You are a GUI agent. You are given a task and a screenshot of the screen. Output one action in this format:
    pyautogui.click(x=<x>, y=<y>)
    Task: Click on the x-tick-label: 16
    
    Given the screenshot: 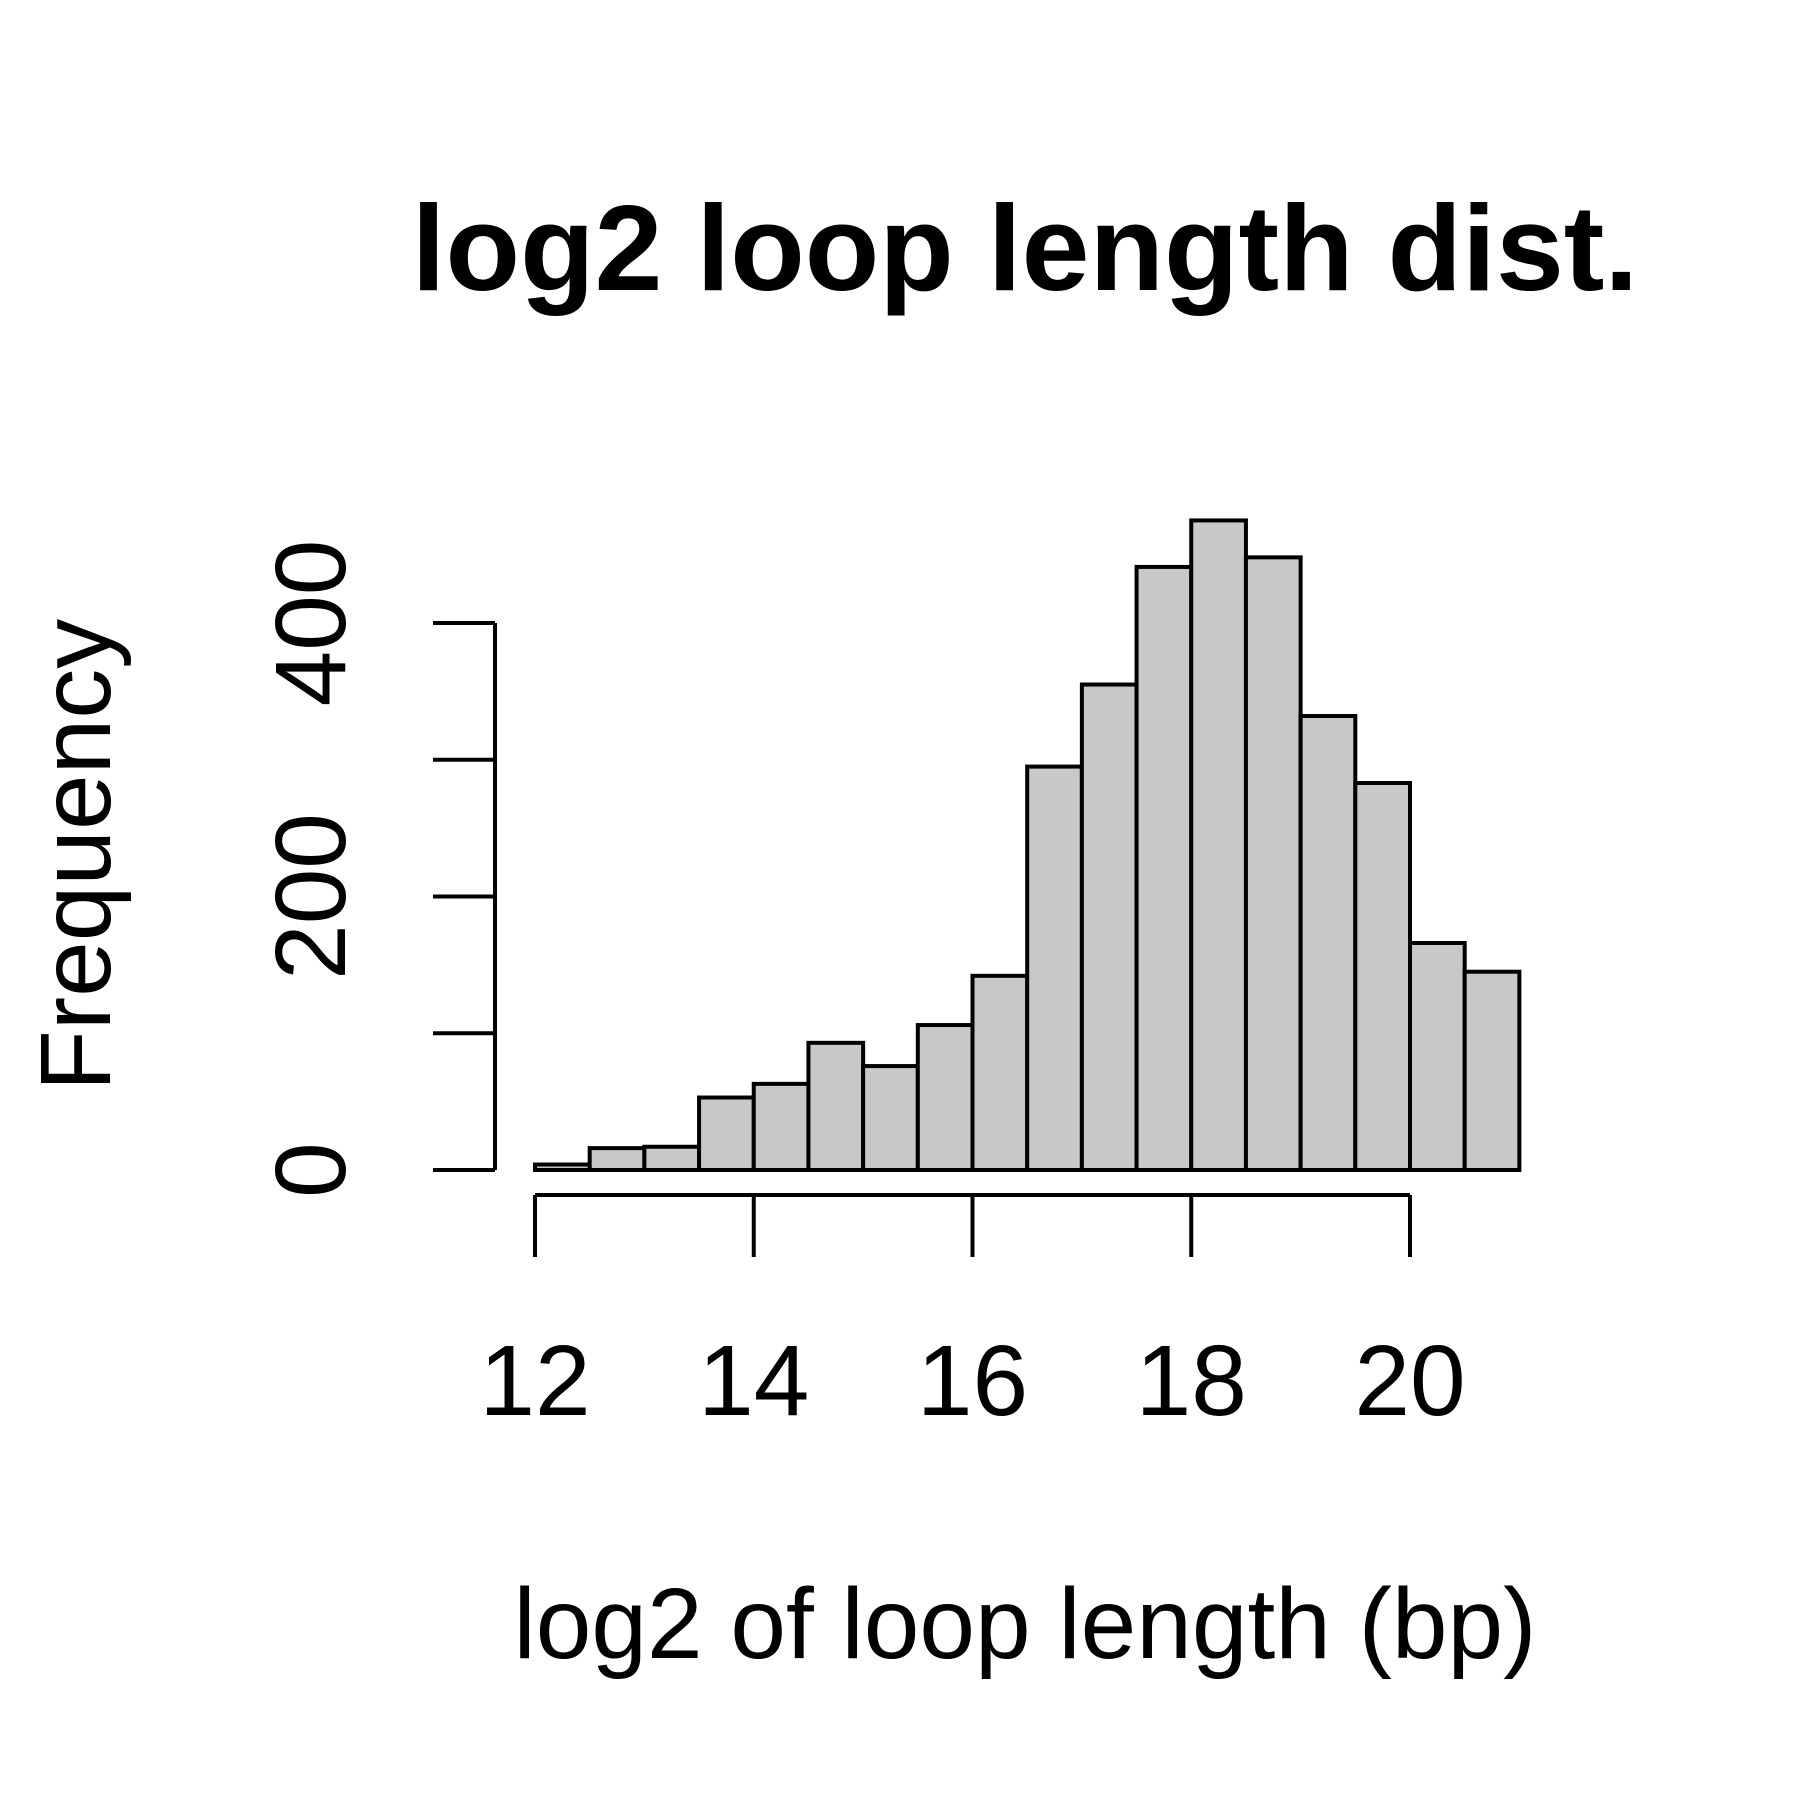 What is the action you would take?
    pyautogui.click(x=972, y=1381)
    